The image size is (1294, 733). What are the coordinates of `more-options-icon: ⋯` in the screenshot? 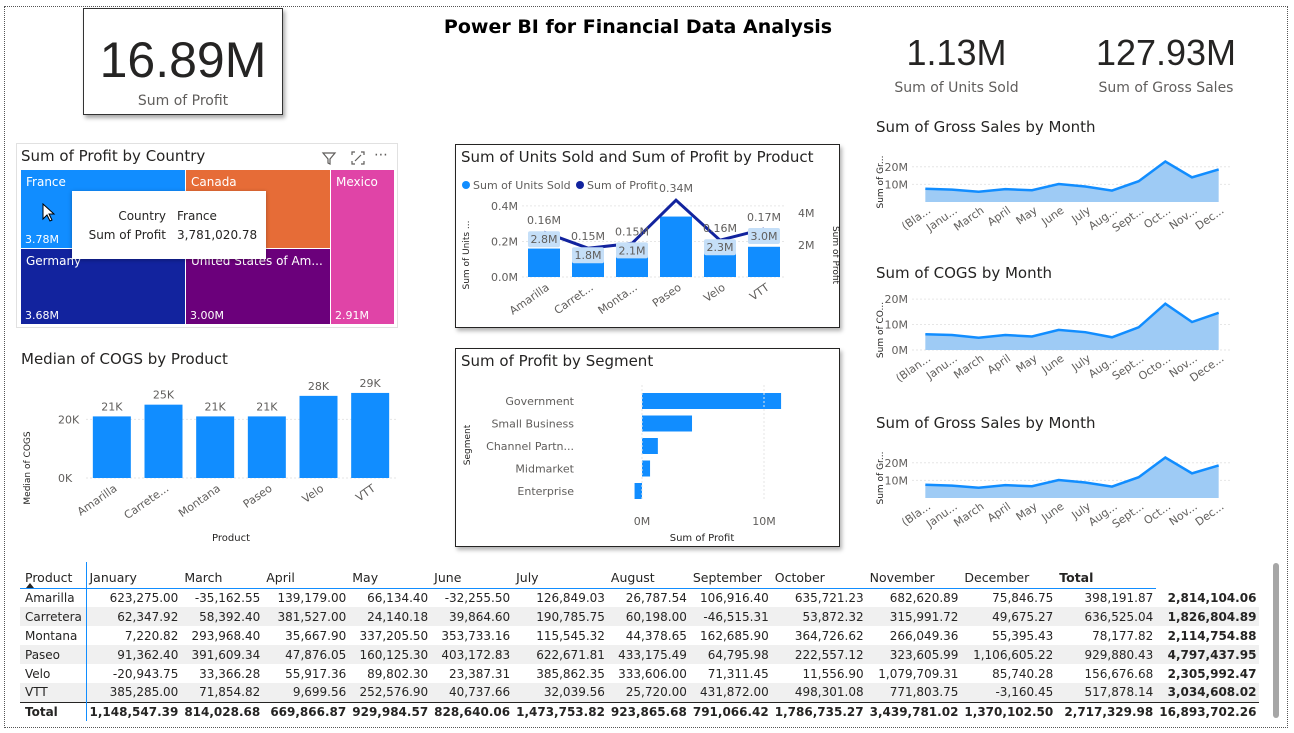 It's located at (381, 155).